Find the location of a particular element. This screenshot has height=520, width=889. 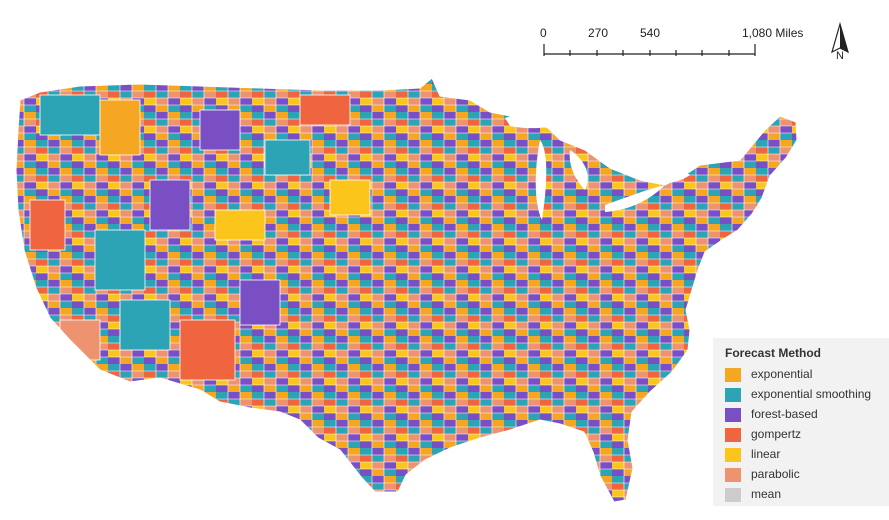

legend-label: parabolic is located at coordinates (775, 474).